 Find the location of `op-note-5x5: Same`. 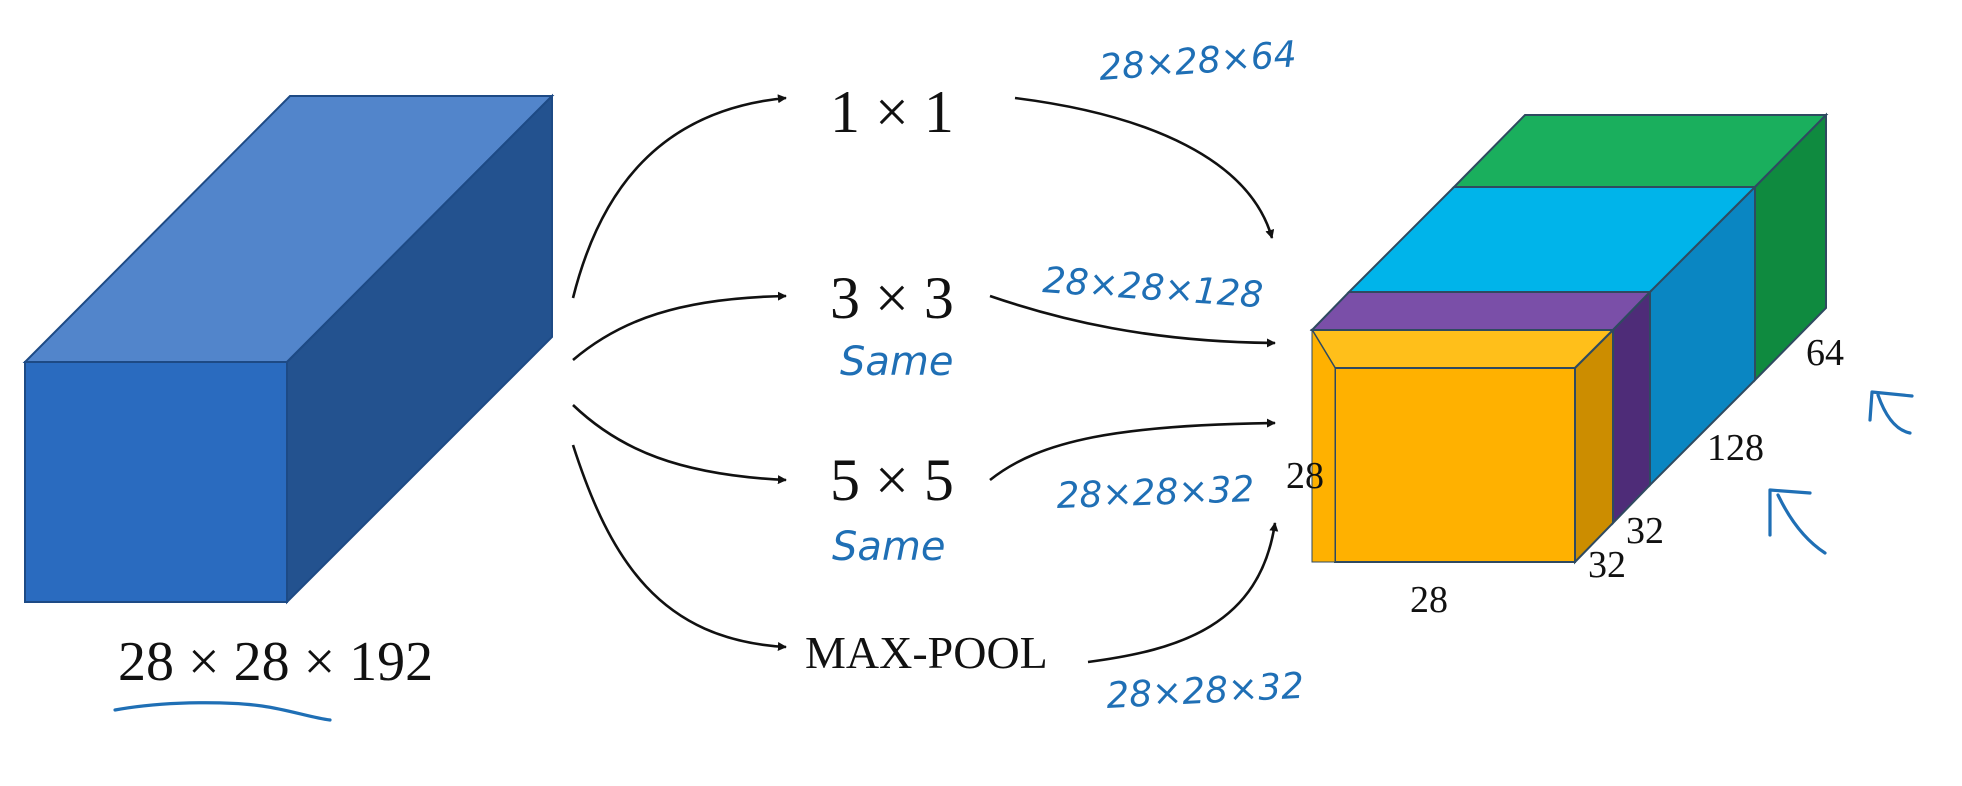

op-note-5x5: Same is located at coordinates (888, 547).